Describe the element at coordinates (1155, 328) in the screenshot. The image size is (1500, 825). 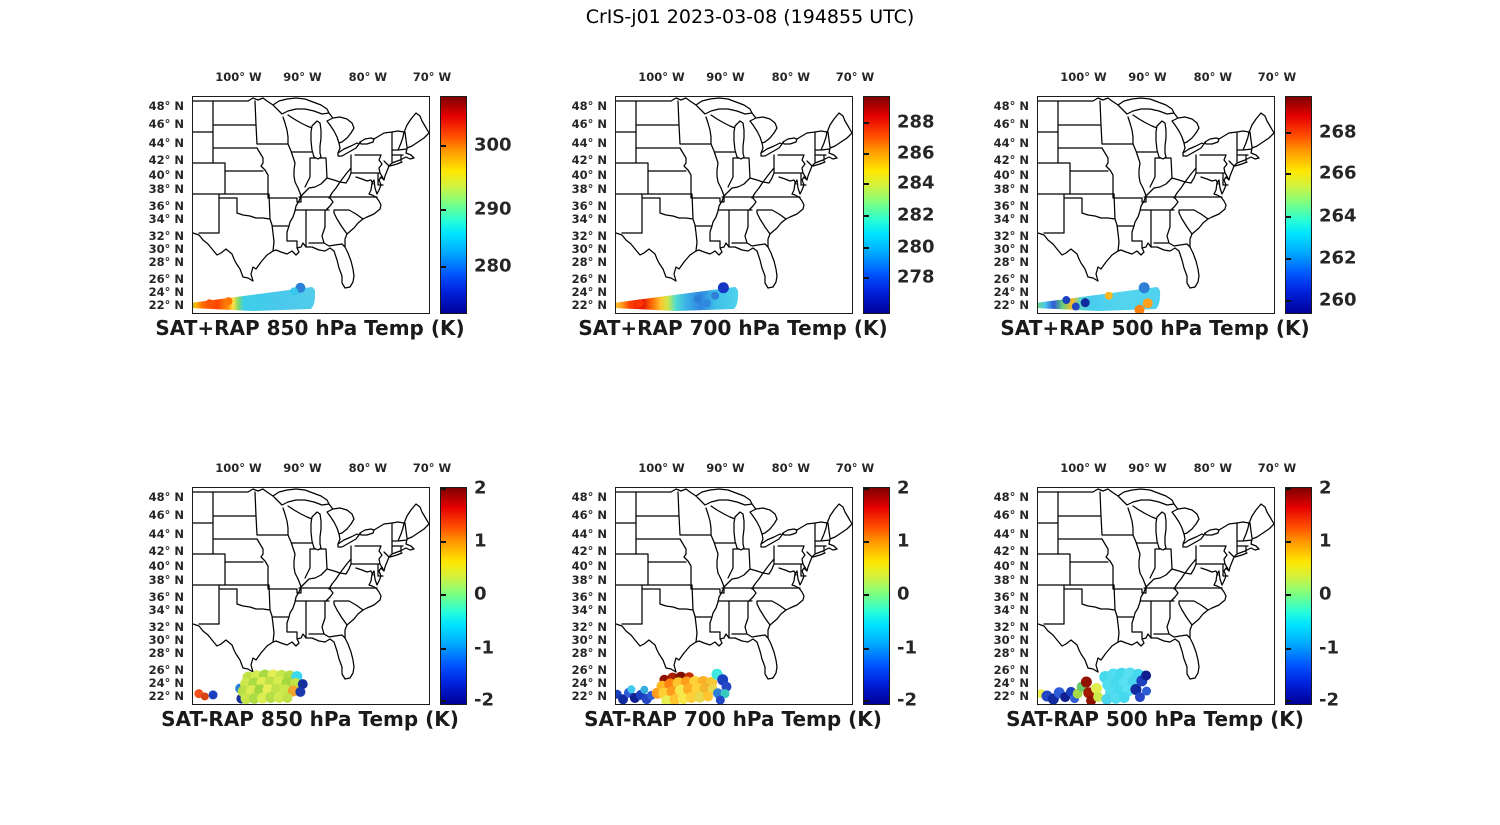
I see `panel-title: SAT+RAP 500 hPa Temp (K)` at that location.